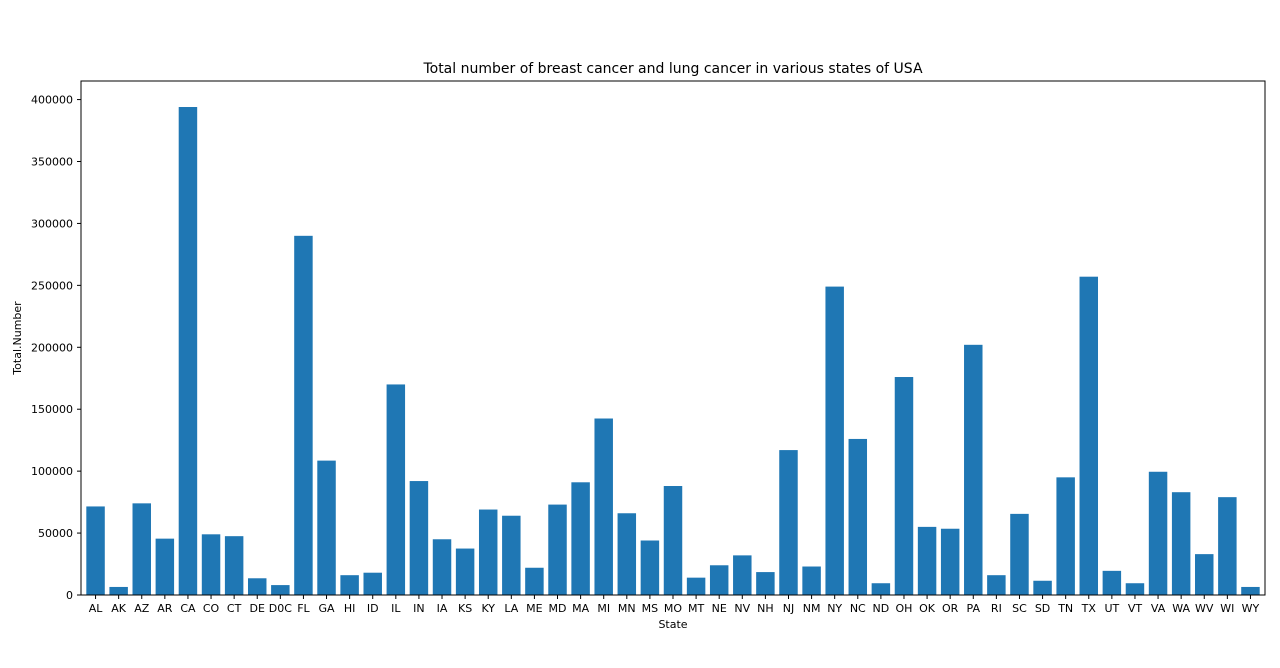 The image size is (1280, 668). I want to click on bar-pa, so click(973, 469).